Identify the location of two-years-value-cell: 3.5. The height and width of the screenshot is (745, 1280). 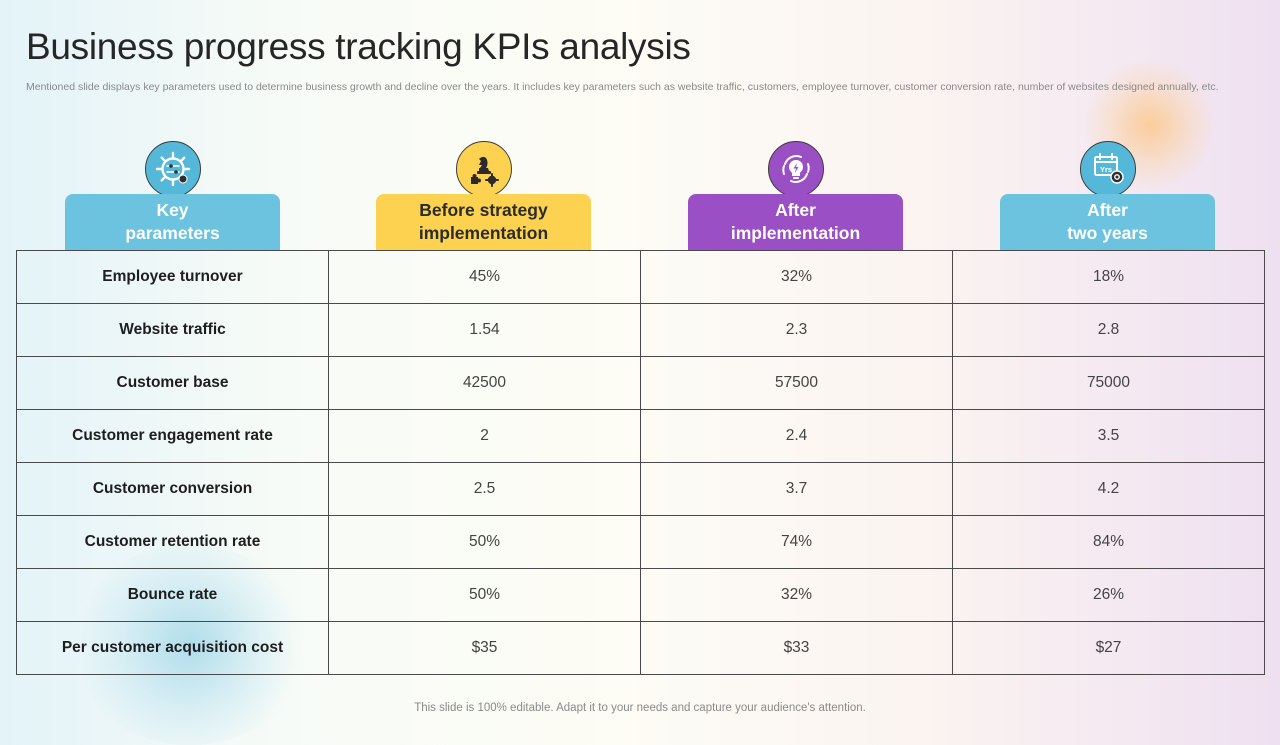
(1108, 436).